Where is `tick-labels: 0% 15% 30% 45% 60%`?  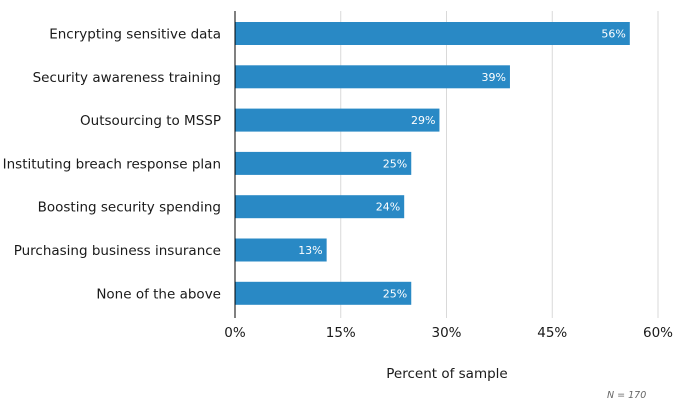
tick-labels: 0% 15% 30% 45% 60% is located at coordinates (448, 333).